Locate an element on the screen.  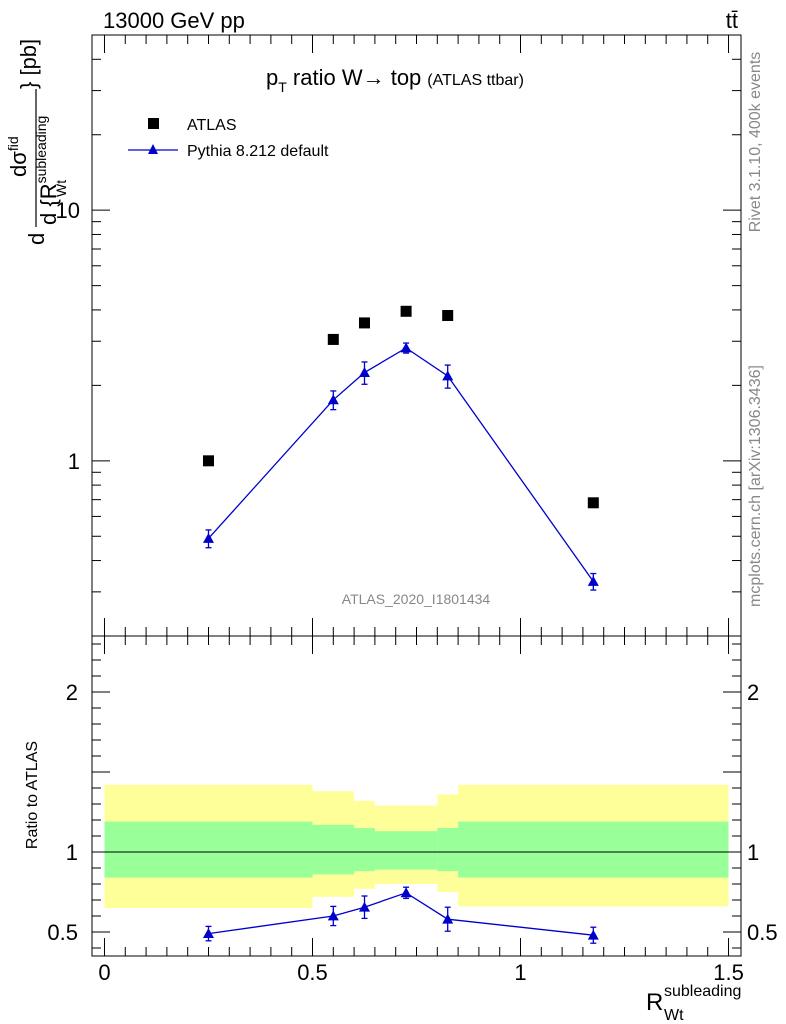
ratio-ytick-label-left: 1 is located at coordinates (72, 852).